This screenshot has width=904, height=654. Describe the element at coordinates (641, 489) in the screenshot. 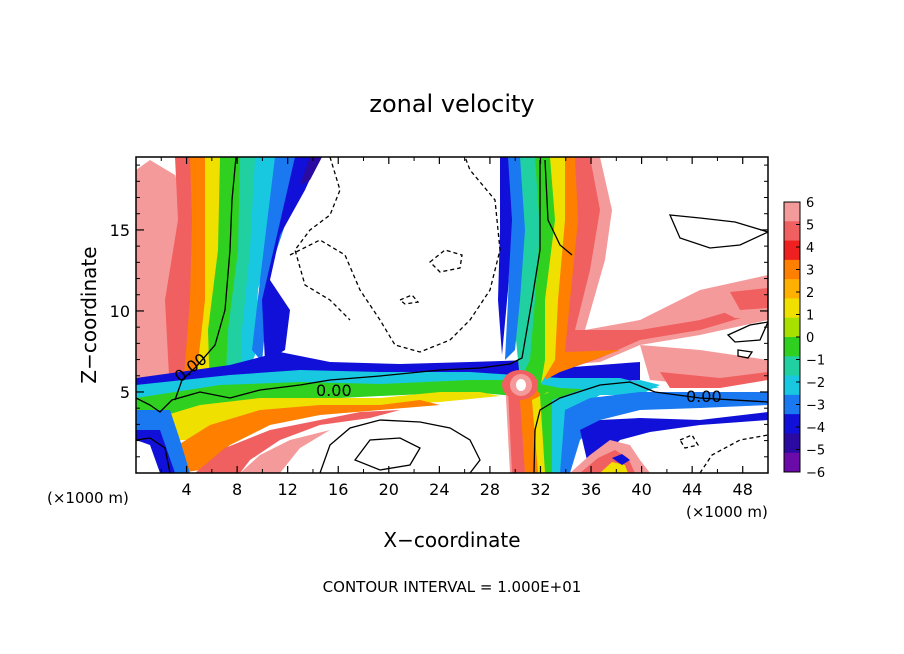

I see `x-tick-label: 40` at that location.